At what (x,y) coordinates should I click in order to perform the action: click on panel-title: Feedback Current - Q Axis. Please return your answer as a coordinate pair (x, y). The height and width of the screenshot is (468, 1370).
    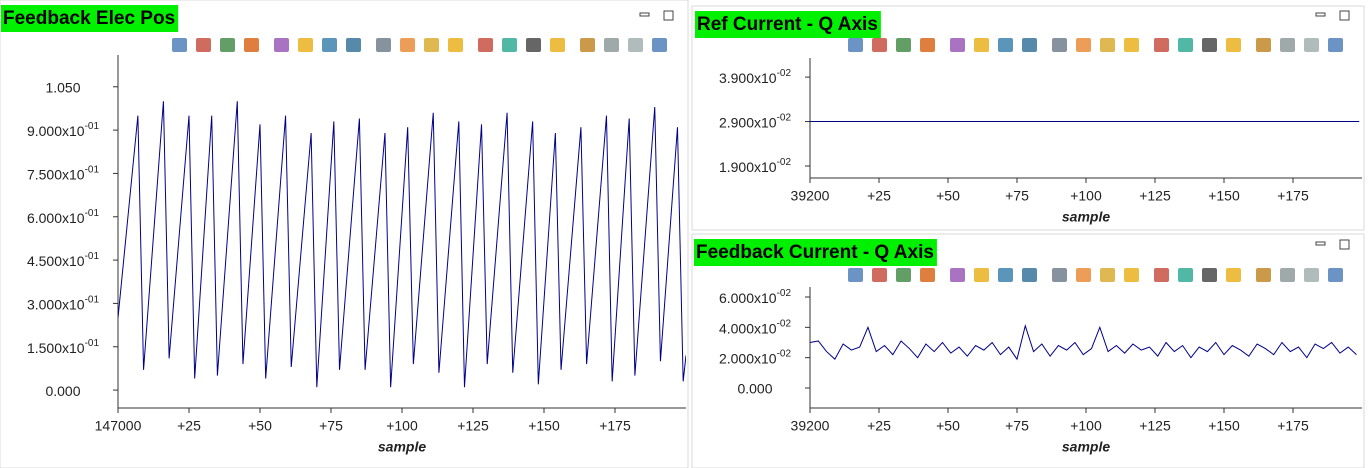
    Looking at the image, I should click on (815, 252).